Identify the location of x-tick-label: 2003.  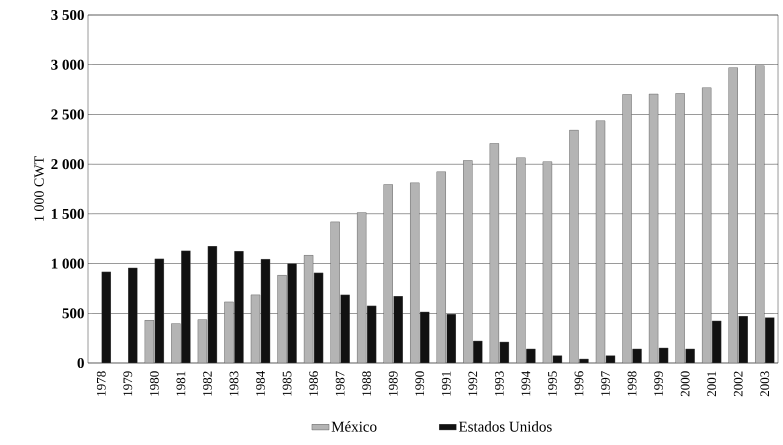
(765, 383).